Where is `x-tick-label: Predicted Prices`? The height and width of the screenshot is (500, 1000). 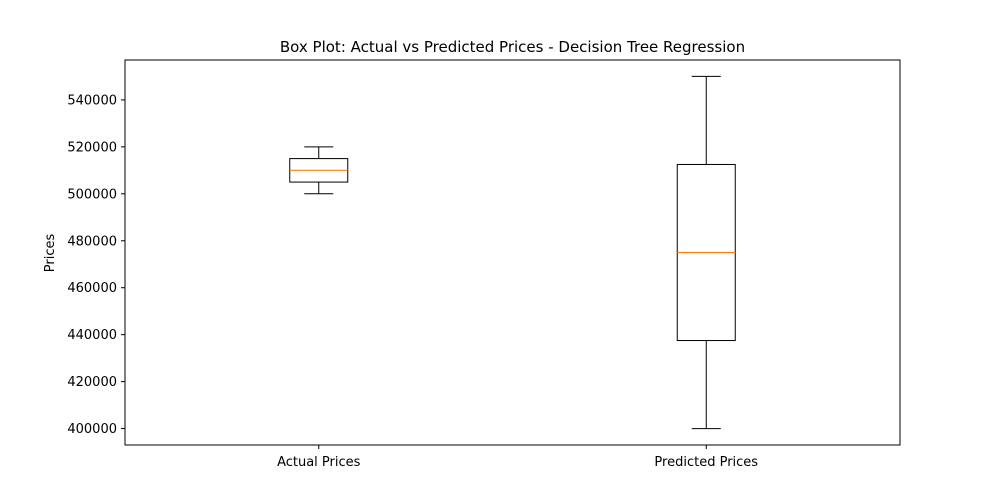
x-tick-label: Predicted Prices is located at coordinates (706, 462).